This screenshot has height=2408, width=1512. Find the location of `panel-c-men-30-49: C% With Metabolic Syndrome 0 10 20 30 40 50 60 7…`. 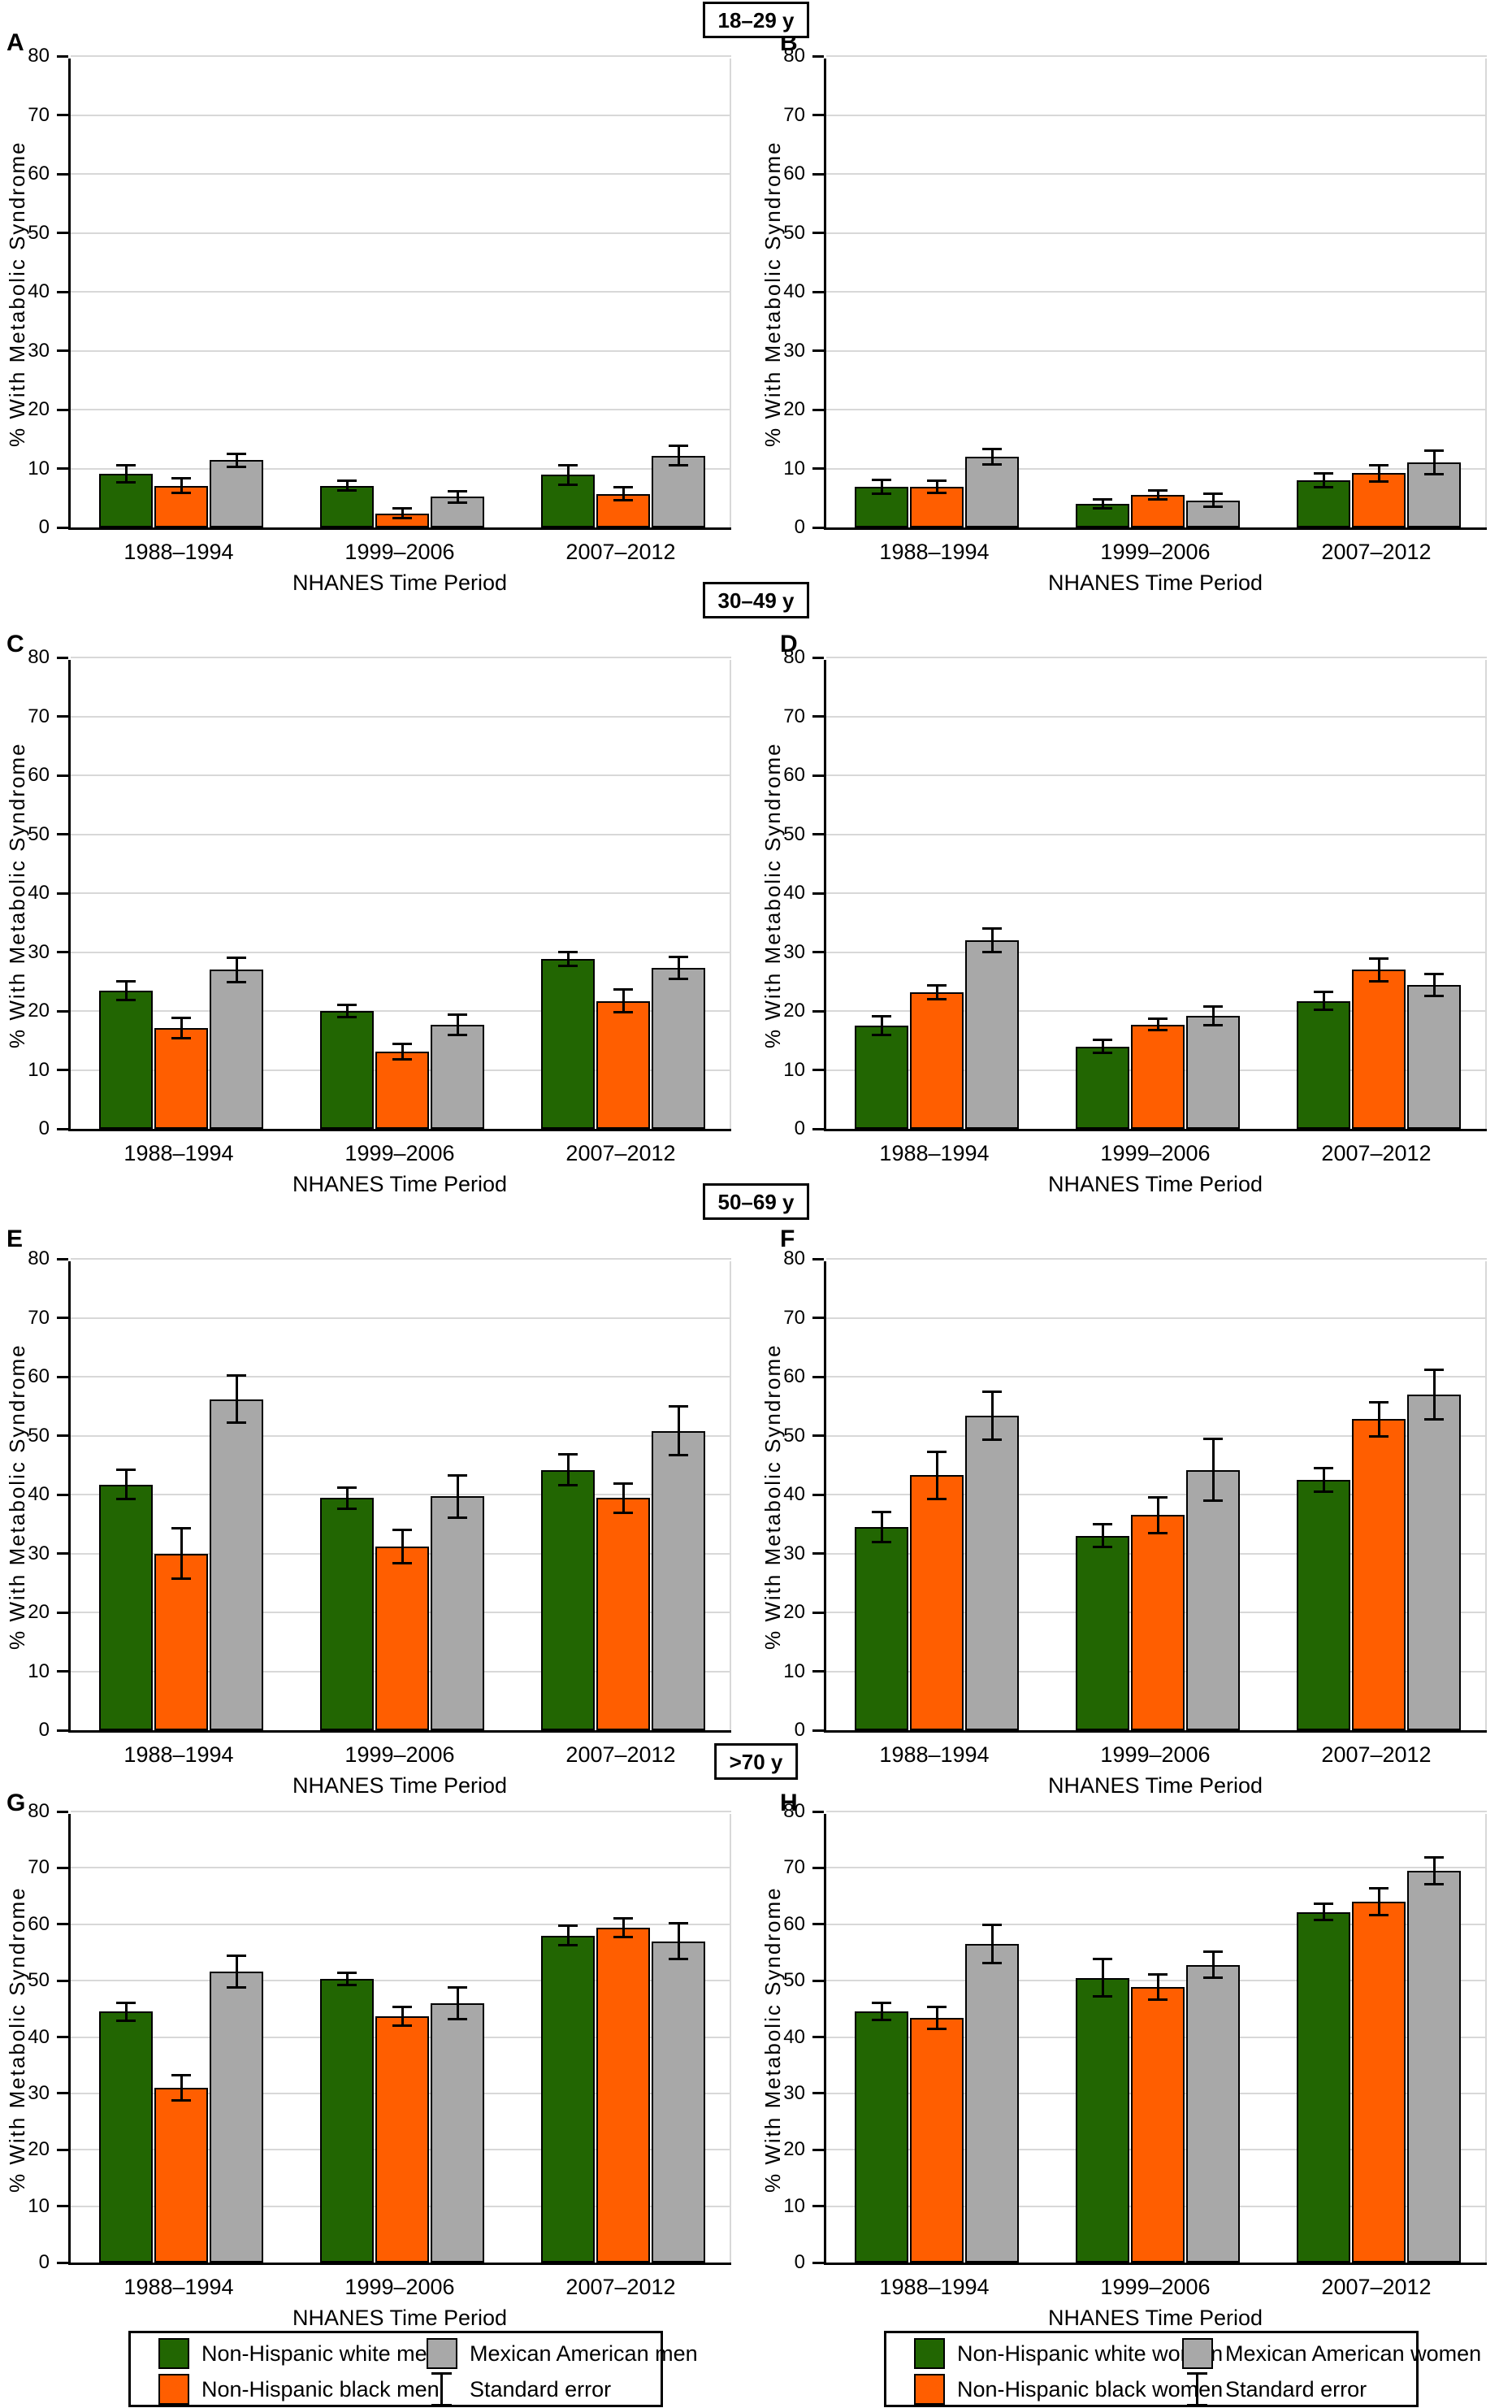

panel-c-men-30-49: C% With Metabolic Syndrome 0 10 20 30 40 50 60 7… is located at coordinates (378, 902).